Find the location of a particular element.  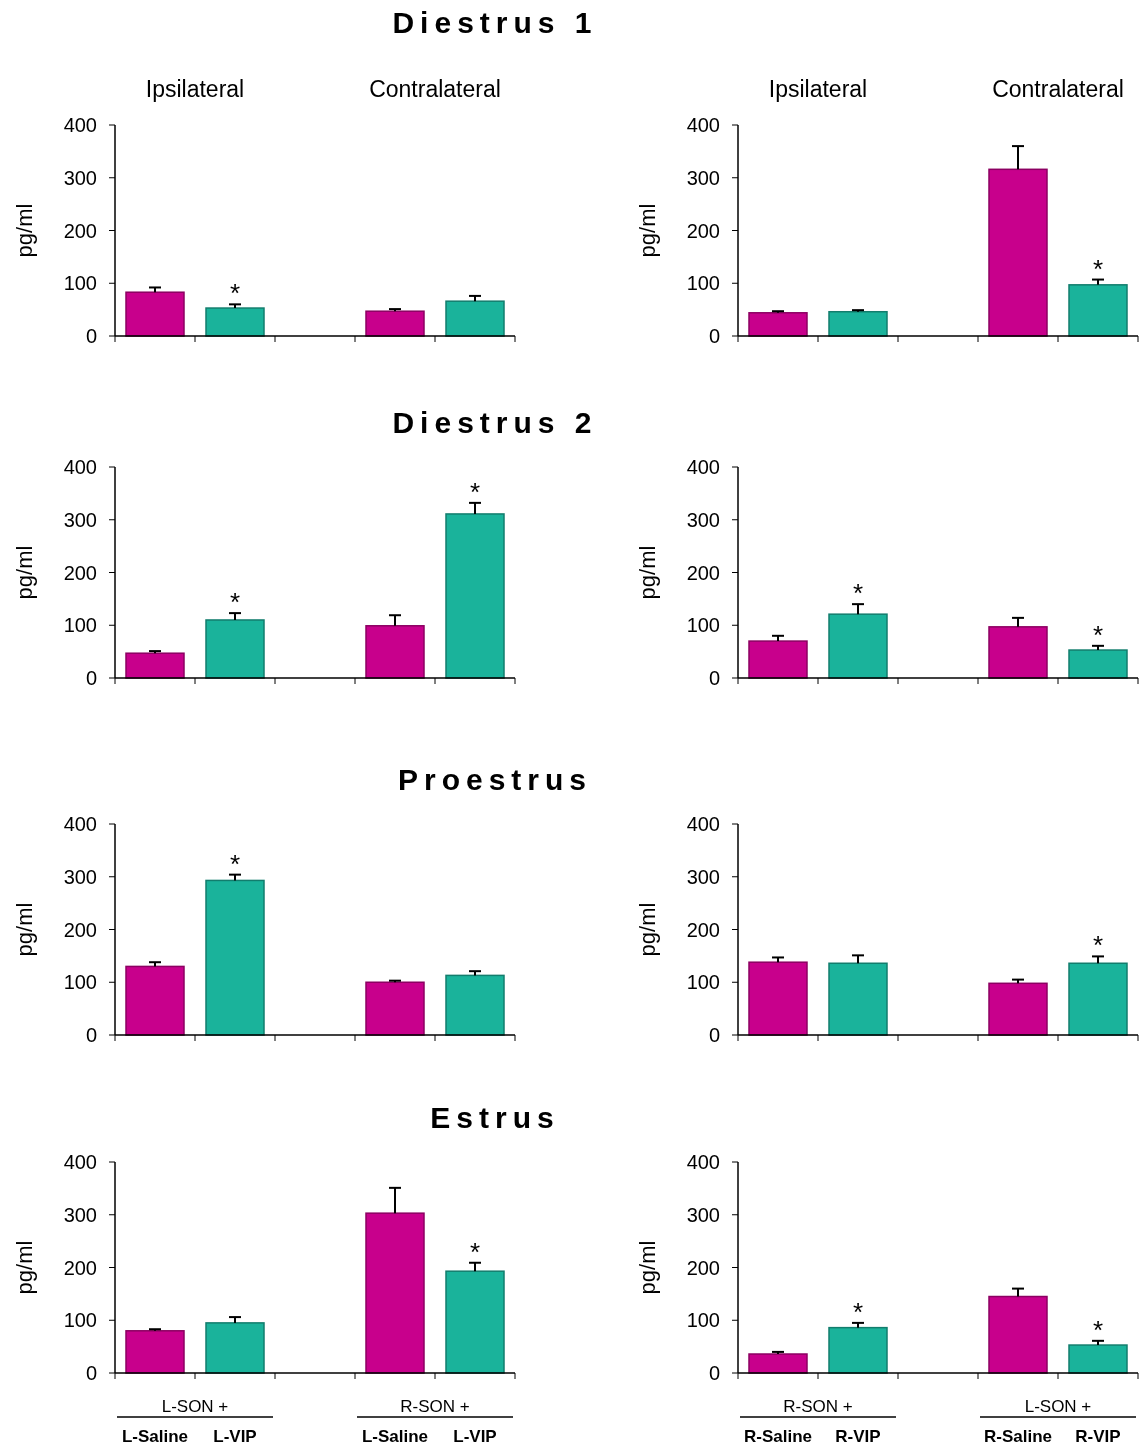

chart-title: Proestrus is located at coordinates (495, 779).